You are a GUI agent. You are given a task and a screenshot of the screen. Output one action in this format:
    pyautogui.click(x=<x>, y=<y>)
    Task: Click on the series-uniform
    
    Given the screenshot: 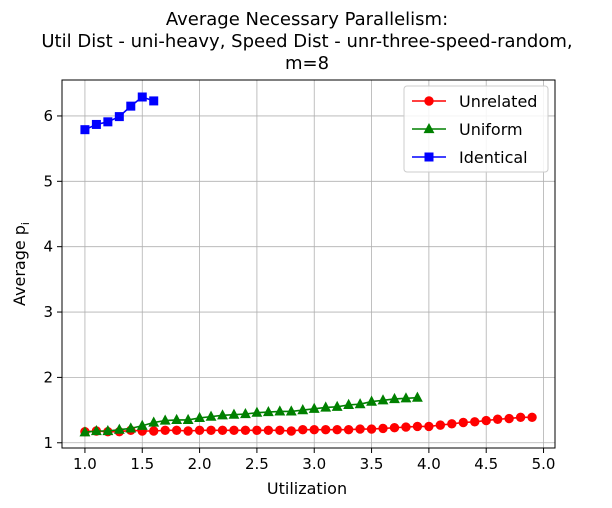 What is the action you would take?
    pyautogui.click(x=251, y=414)
    